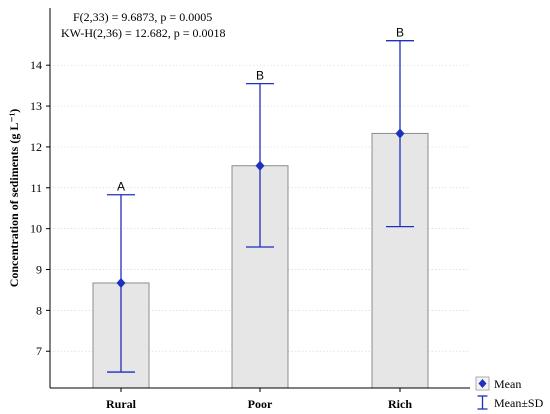 The width and height of the screenshot is (550, 414). What do you see at coordinates (260, 404) in the screenshot?
I see `x-tick-label: Poor` at bounding box center [260, 404].